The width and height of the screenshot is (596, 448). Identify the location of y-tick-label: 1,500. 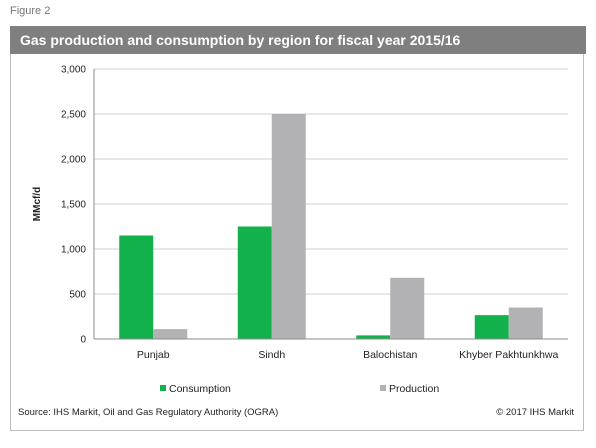
(73, 205).